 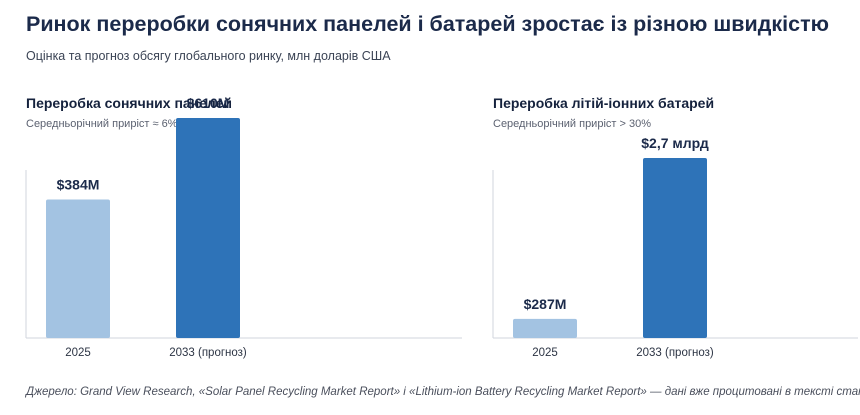 I want to click on x-tick-label-solar-1: 2033 (прогноз), so click(x=208, y=353).